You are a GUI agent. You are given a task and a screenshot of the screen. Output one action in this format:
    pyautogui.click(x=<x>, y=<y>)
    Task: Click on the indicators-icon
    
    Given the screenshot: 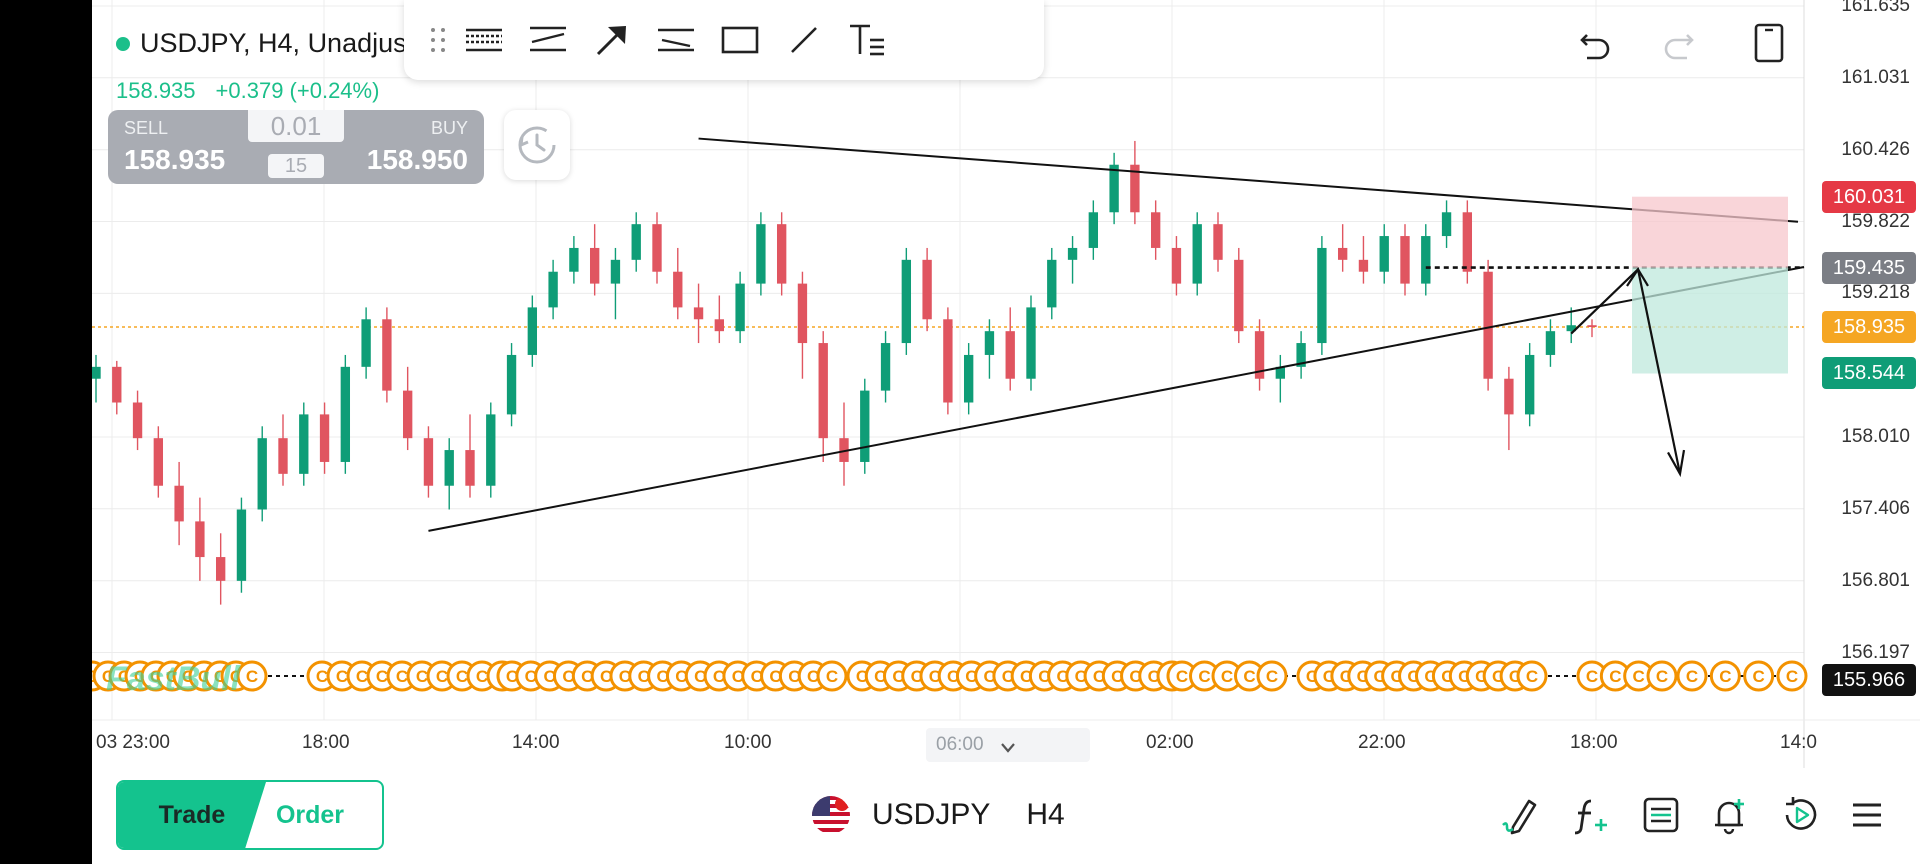 What is the action you would take?
    pyautogui.click(x=1590, y=817)
    